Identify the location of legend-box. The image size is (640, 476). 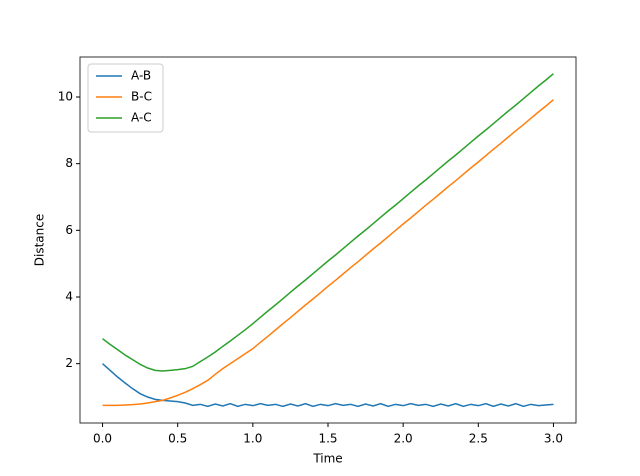
(125, 98).